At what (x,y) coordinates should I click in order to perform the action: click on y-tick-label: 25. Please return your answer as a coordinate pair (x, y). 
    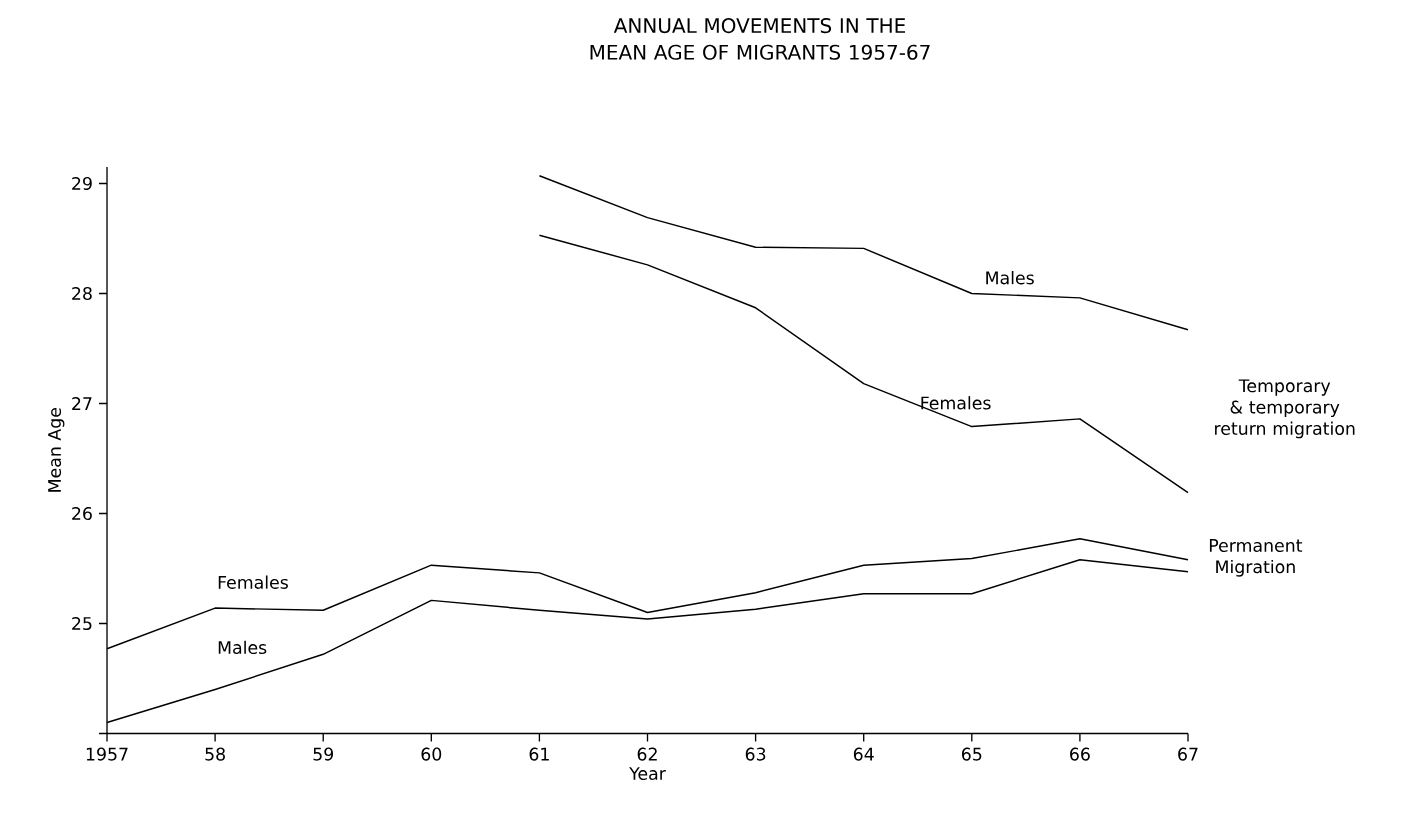
    Looking at the image, I should click on (82, 623).